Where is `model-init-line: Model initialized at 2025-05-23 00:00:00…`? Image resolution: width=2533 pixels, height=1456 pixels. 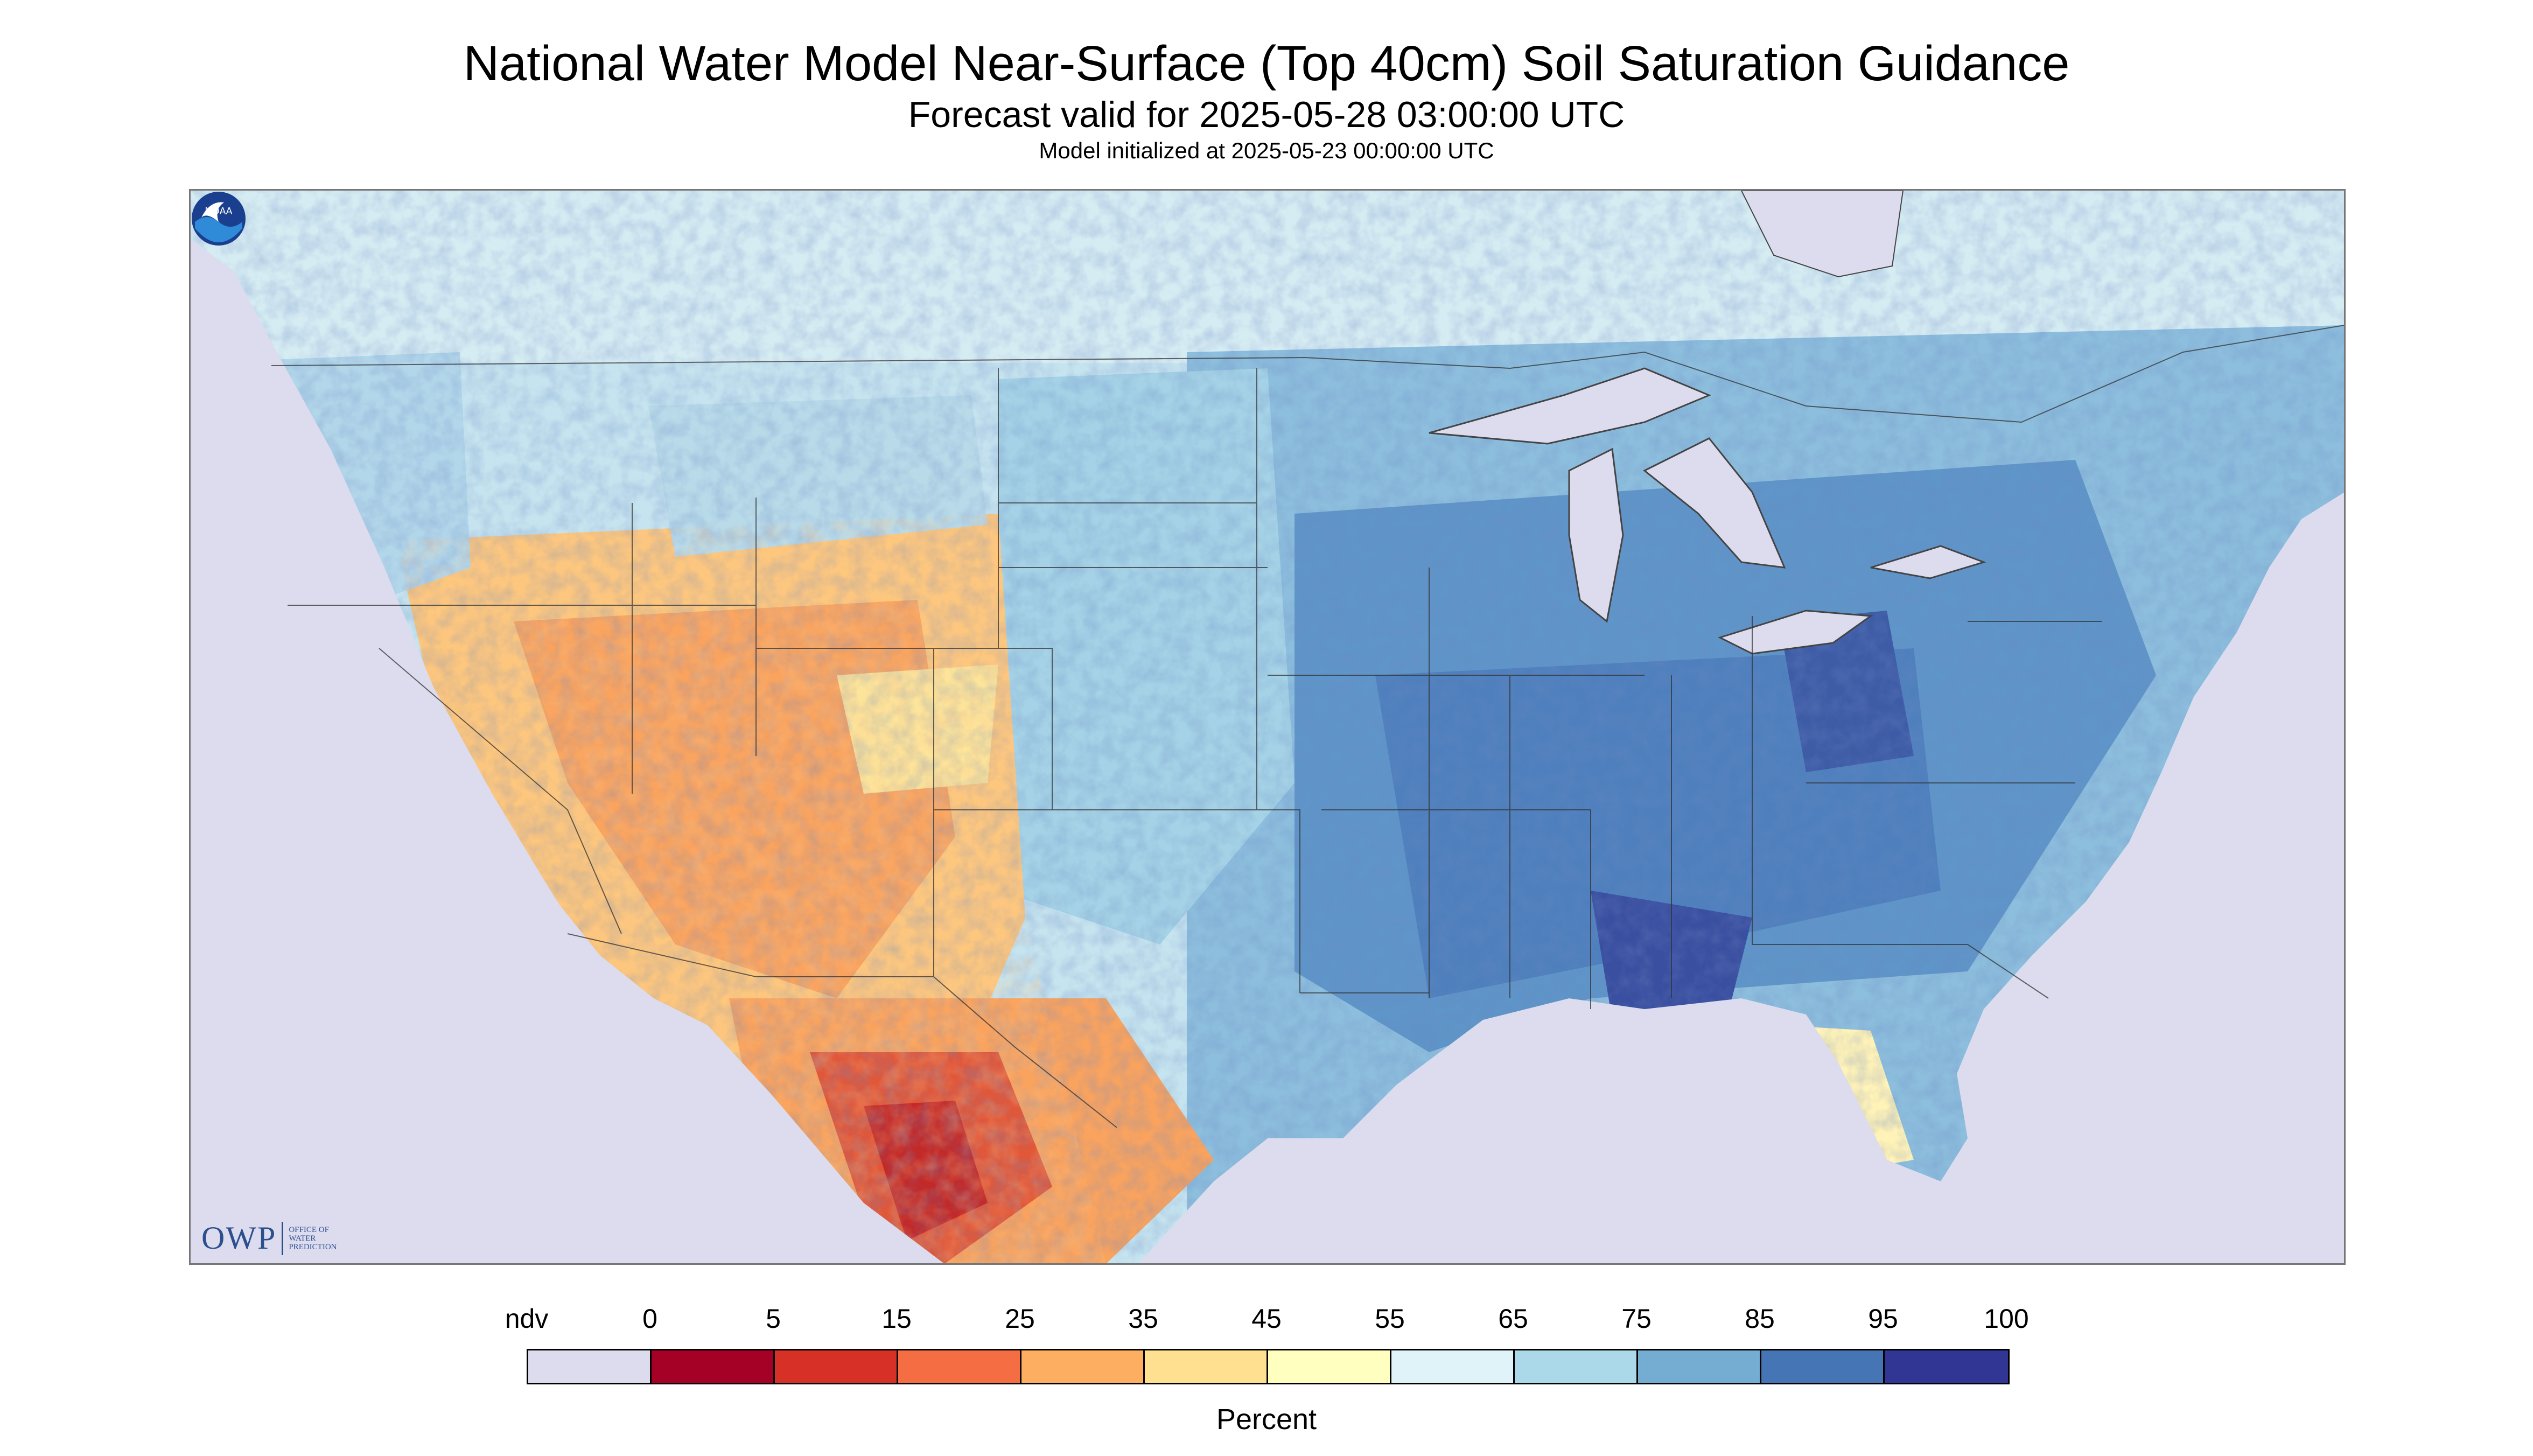
model-init-line: Model initialized at 2025-05-23 00:00:00… is located at coordinates (1266, 150).